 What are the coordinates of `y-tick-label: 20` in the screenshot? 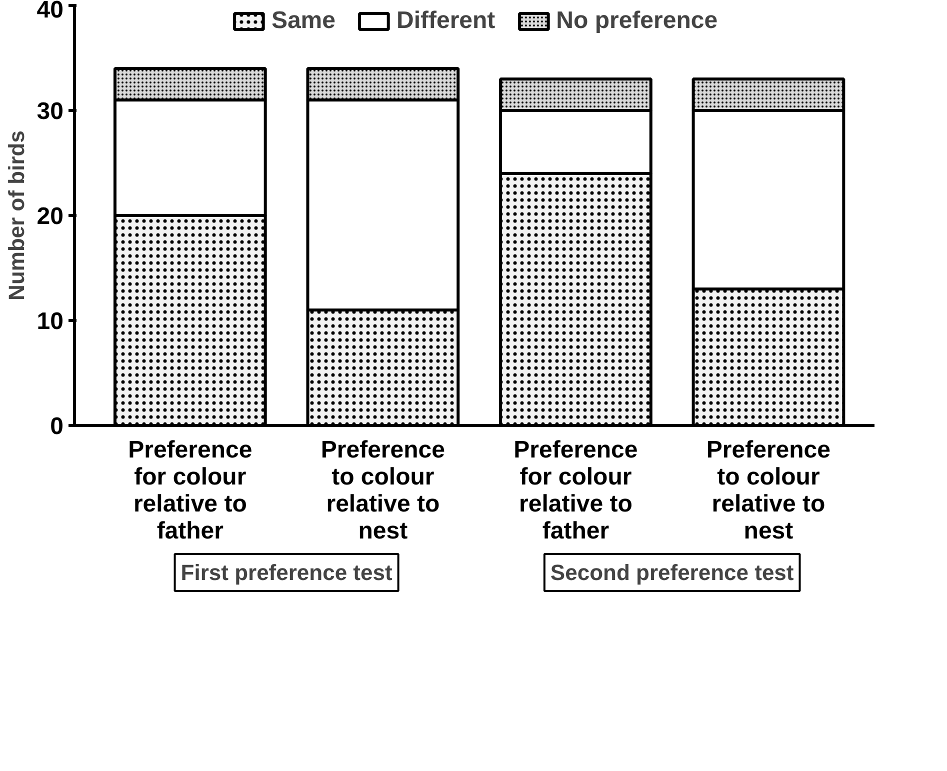 It's located at (50, 216).